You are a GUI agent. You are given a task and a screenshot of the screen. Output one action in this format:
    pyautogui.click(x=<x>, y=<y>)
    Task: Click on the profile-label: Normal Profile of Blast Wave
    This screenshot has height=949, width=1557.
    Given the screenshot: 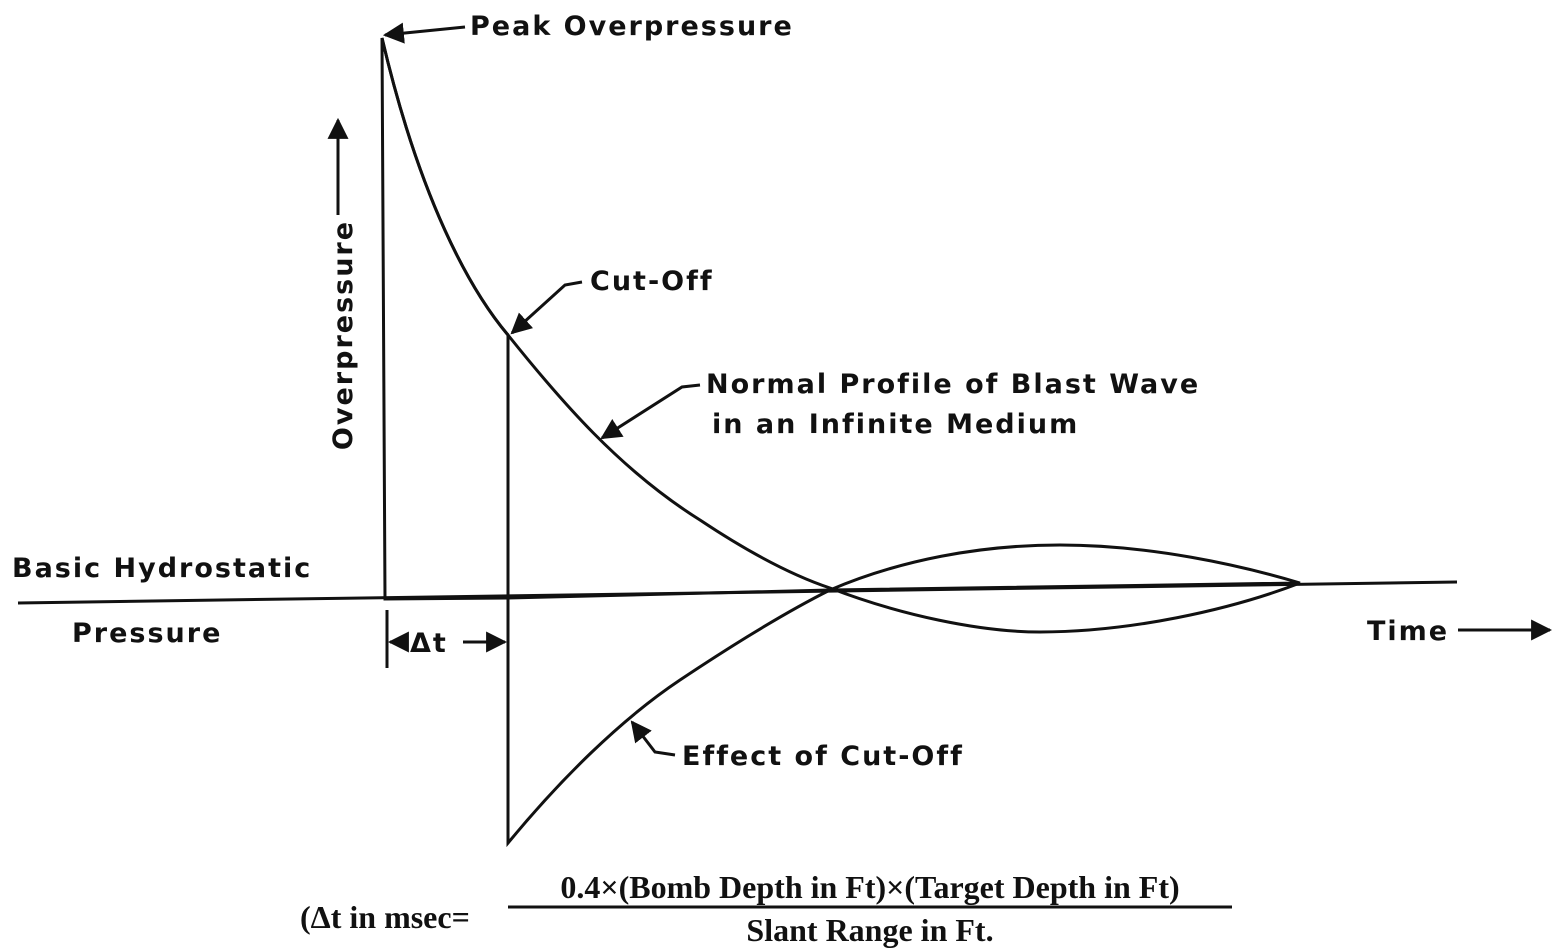 What is the action you would take?
    pyautogui.click(x=953, y=384)
    